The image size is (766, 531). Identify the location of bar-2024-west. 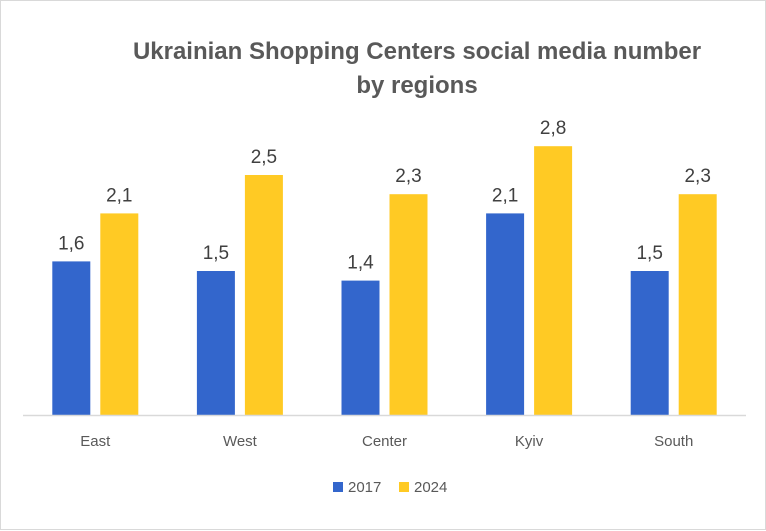
(263, 295).